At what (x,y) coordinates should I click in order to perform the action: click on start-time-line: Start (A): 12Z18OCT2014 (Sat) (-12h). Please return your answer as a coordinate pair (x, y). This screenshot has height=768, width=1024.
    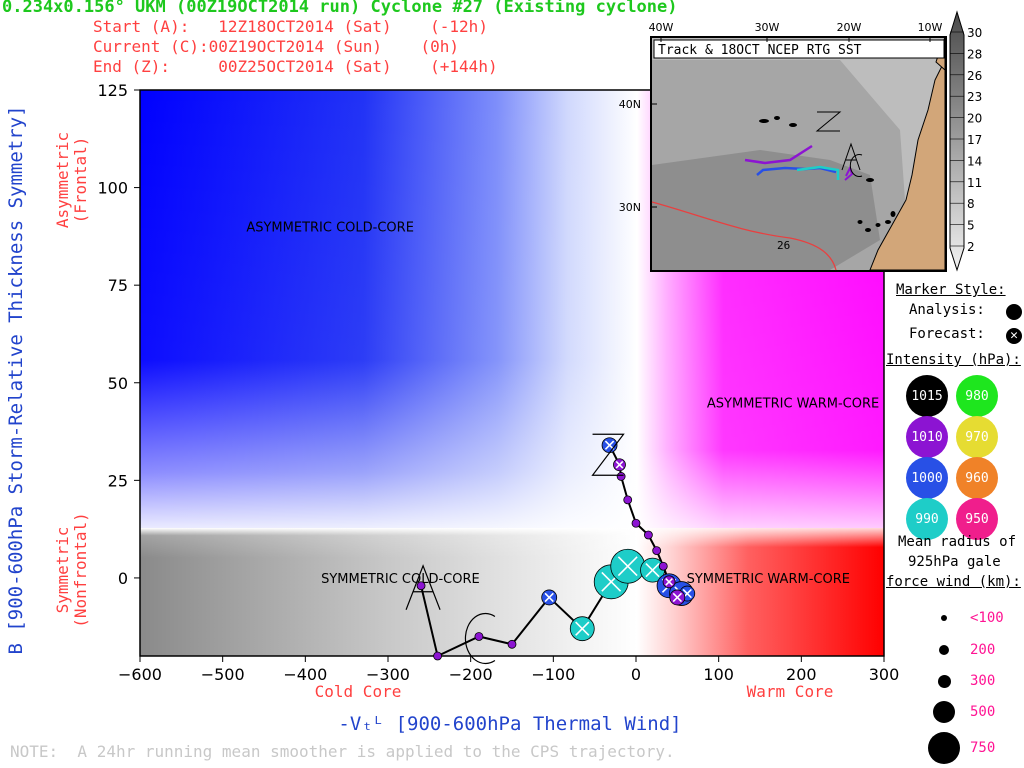
    Looking at the image, I should click on (290, 26).